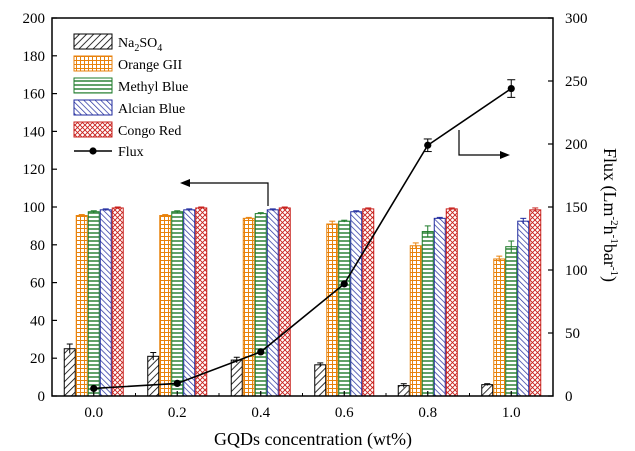 The height and width of the screenshot is (451, 635). Describe the element at coordinates (34, 57) in the screenshot. I see `left-axis-tick-label: 180` at that location.